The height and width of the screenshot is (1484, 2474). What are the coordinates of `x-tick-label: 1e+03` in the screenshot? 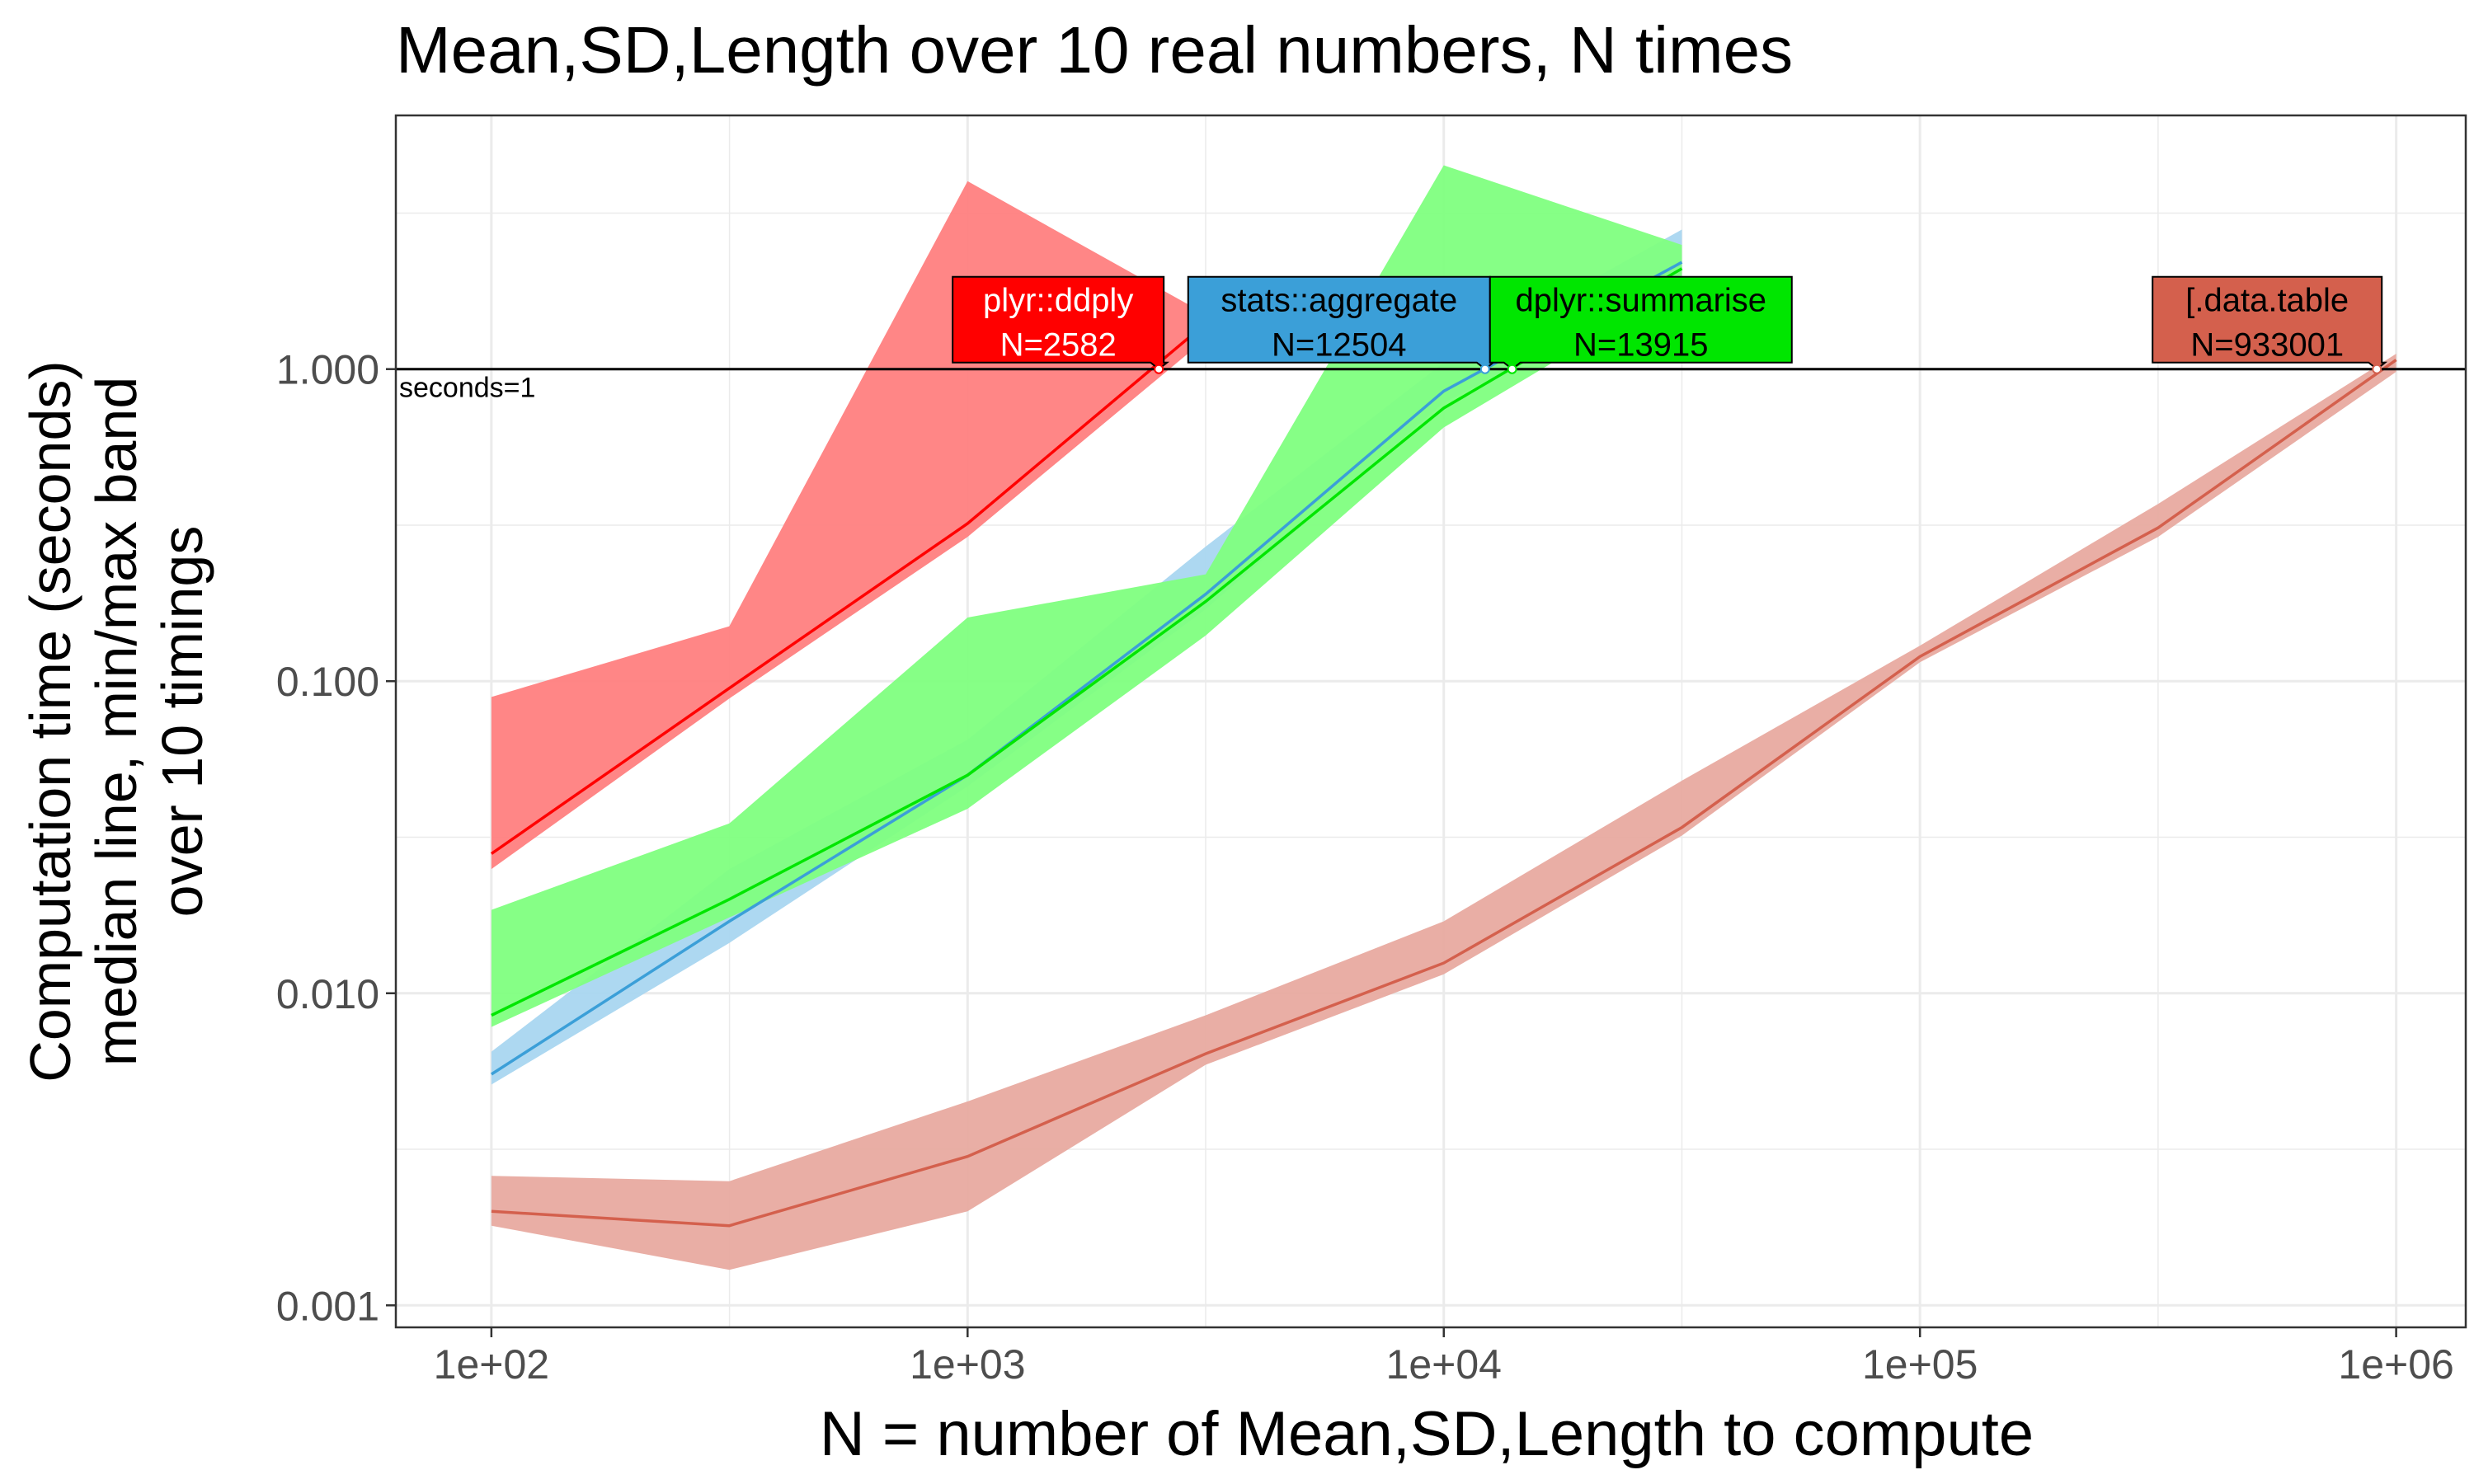 It's located at (967, 1364).